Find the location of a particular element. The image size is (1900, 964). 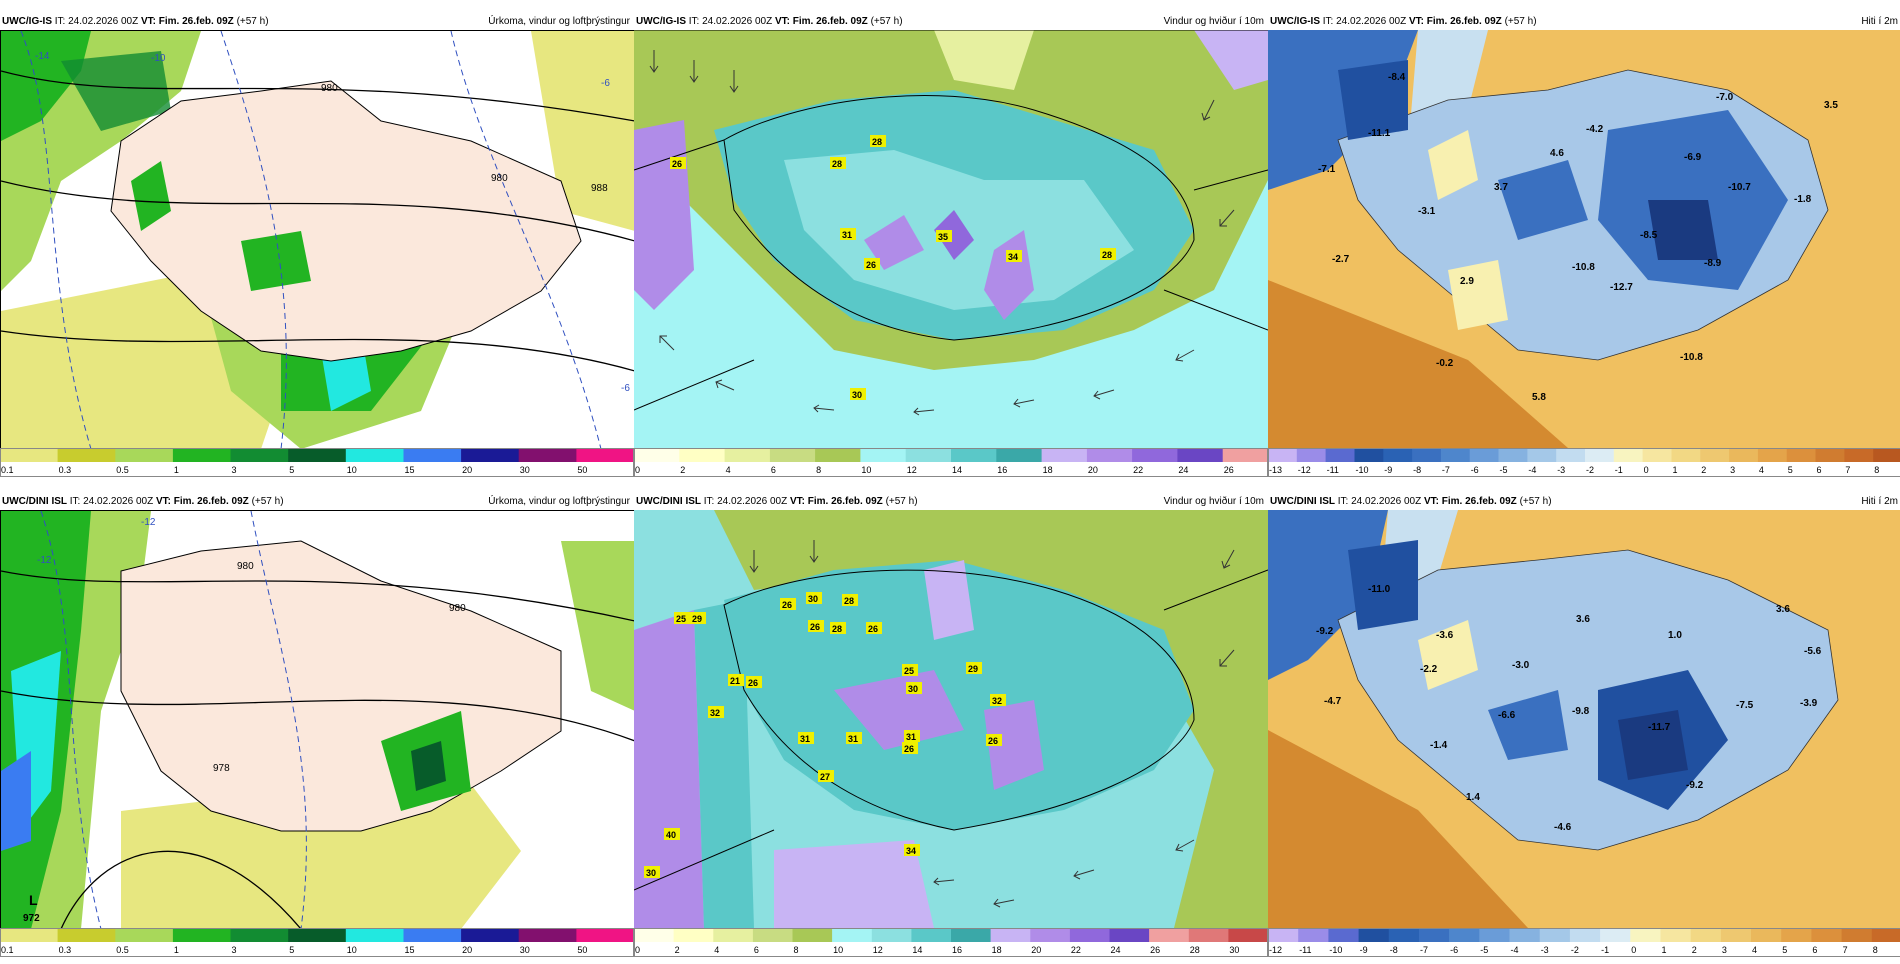

legend-label: 30 is located at coordinates (525, 950).